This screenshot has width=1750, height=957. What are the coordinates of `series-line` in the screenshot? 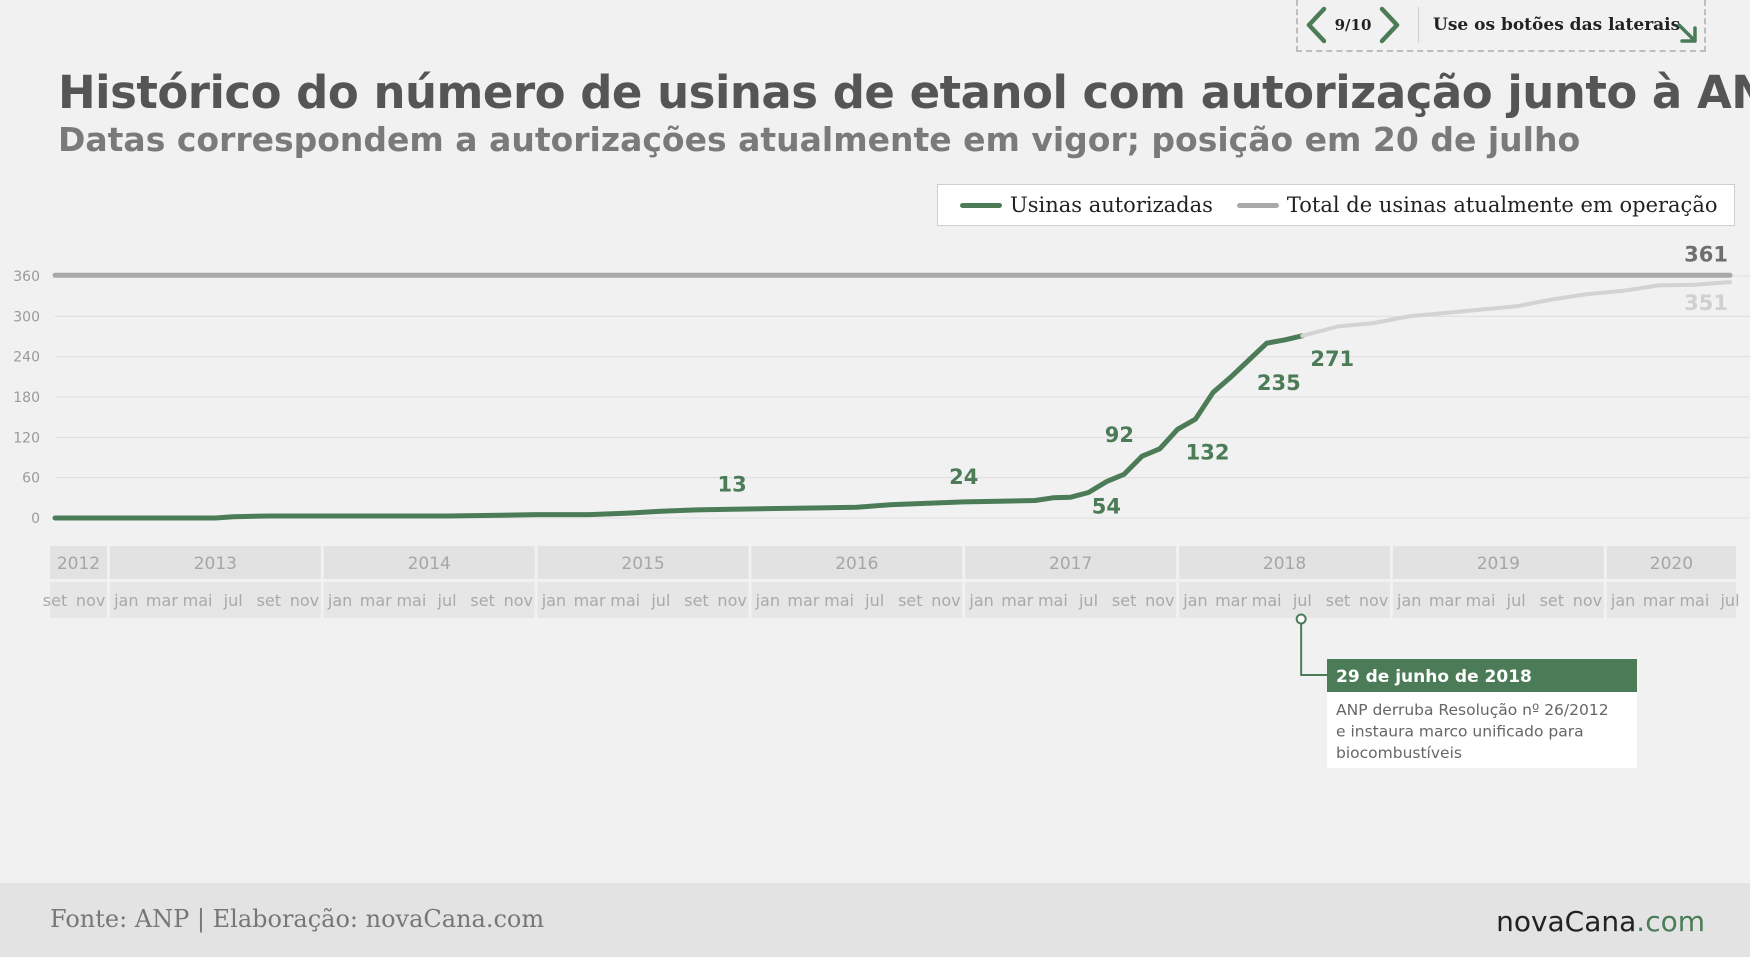 It's located at (678, 427).